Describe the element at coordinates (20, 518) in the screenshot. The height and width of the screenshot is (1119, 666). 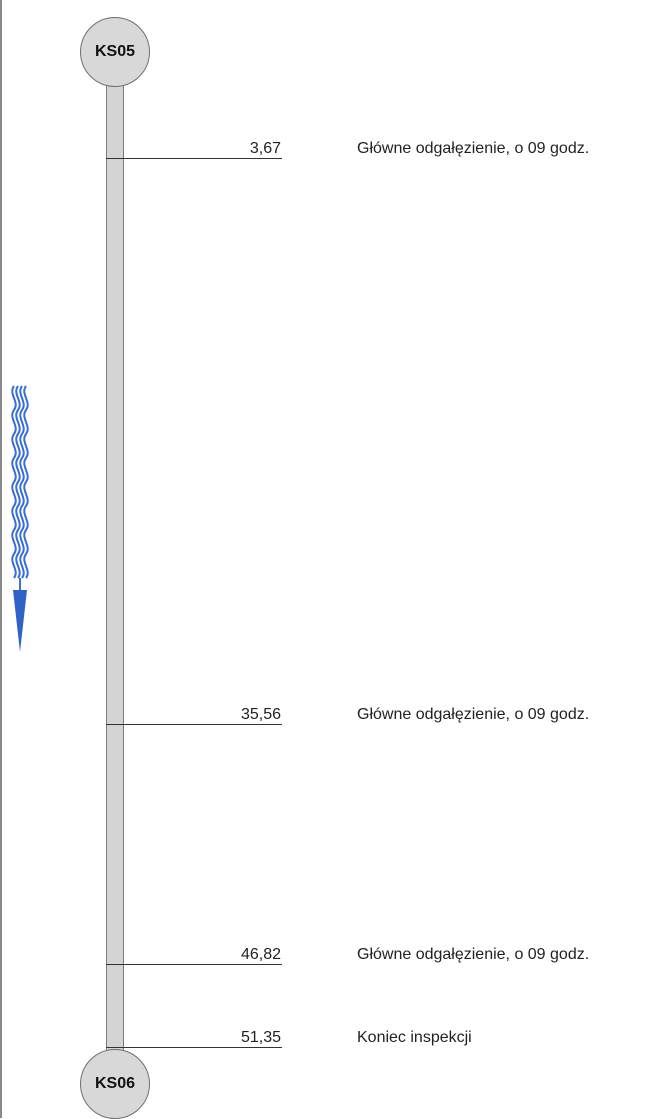
I see `flow-direction-arrow-icon` at that location.